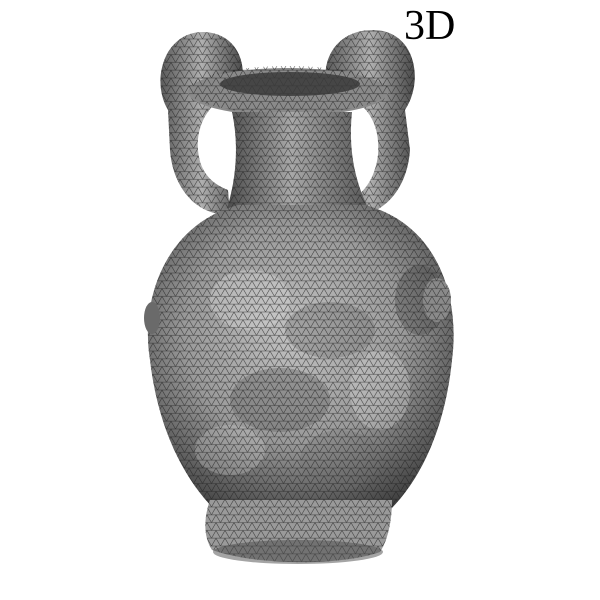 Image resolution: width=600 pixels, height=600 pixels. Describe the element at coordinates (288, 91) in the screenshot. I see `vase-rim` at that location.